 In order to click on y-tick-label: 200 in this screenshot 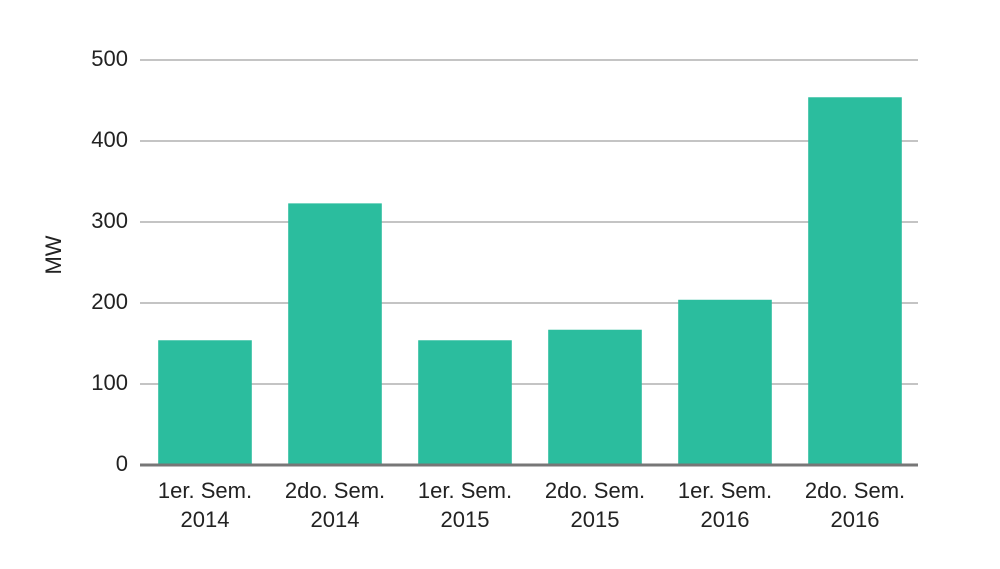, I will do `click(109, 301)`.